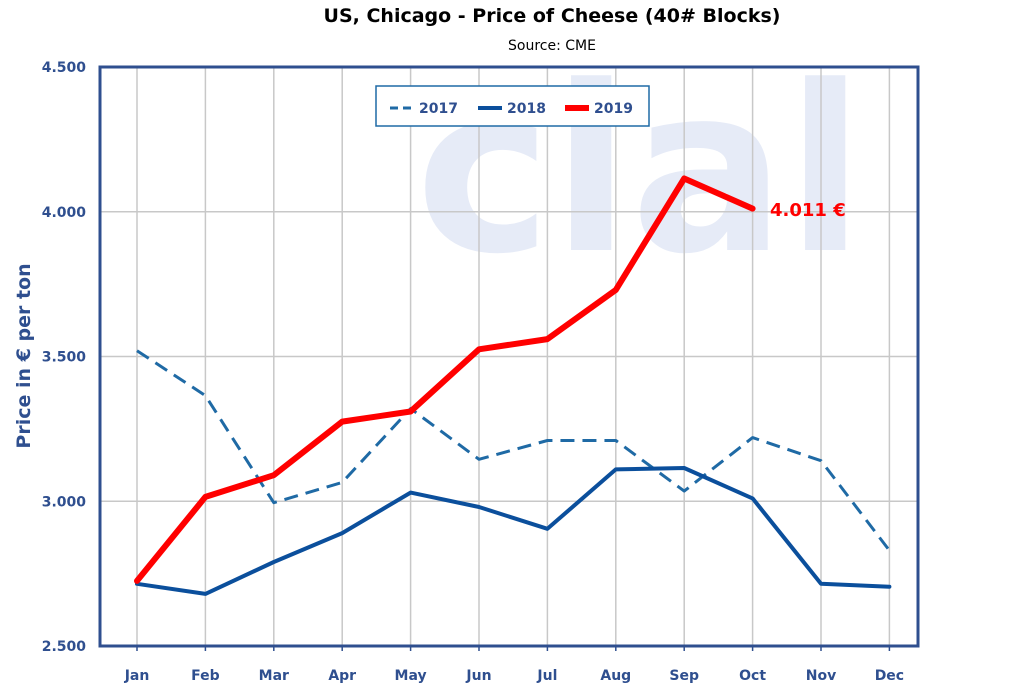 This screenshot has height=683, width=1024. I want to click on x-tick-label: Apr, so click(342, 675).